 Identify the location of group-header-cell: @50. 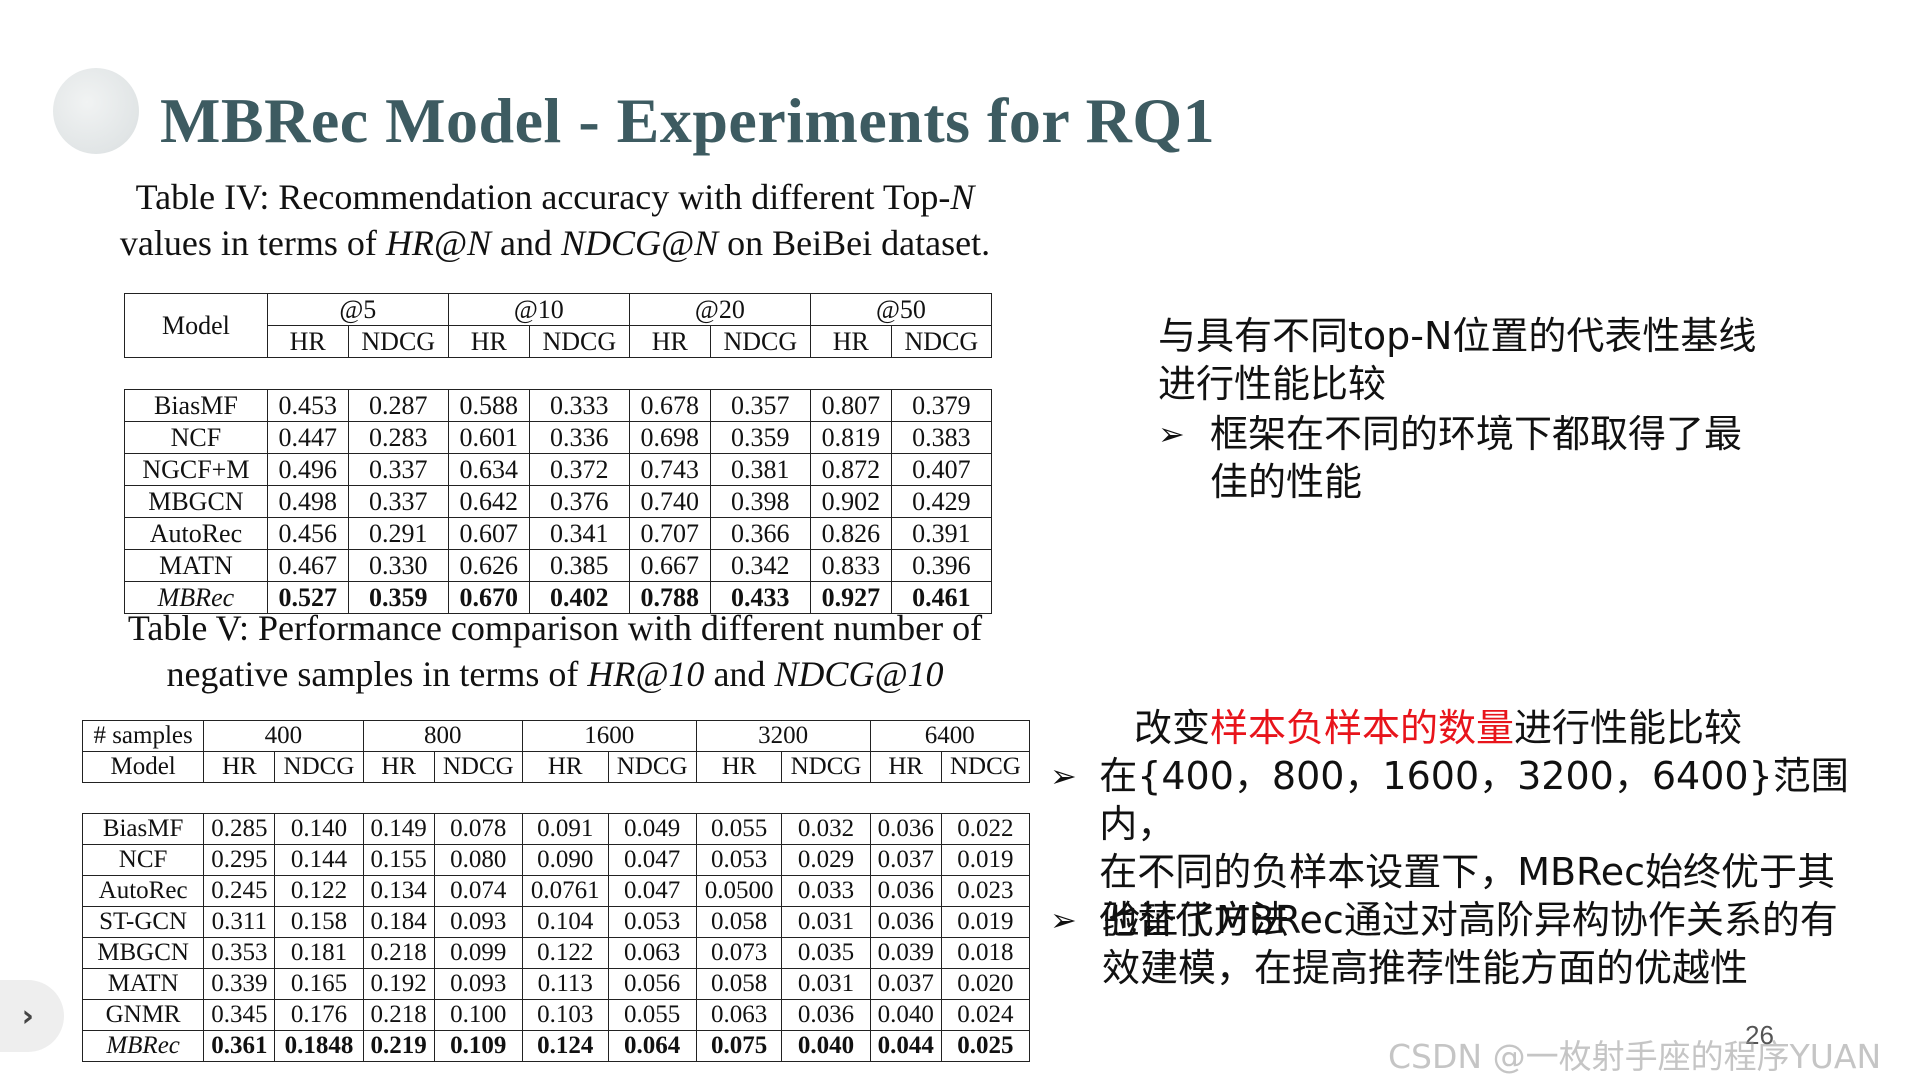
(901, 309).